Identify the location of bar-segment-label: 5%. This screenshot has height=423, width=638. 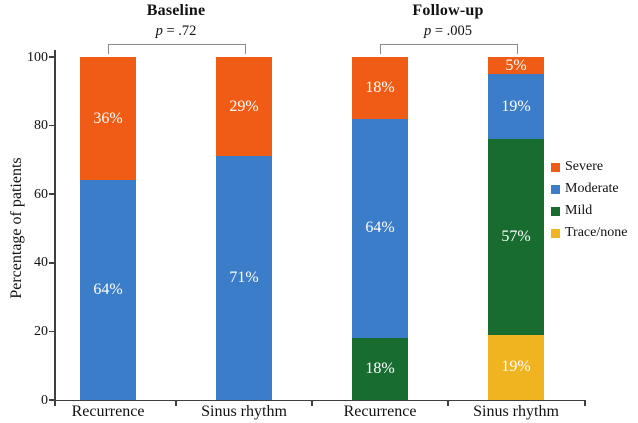
(516, 65).